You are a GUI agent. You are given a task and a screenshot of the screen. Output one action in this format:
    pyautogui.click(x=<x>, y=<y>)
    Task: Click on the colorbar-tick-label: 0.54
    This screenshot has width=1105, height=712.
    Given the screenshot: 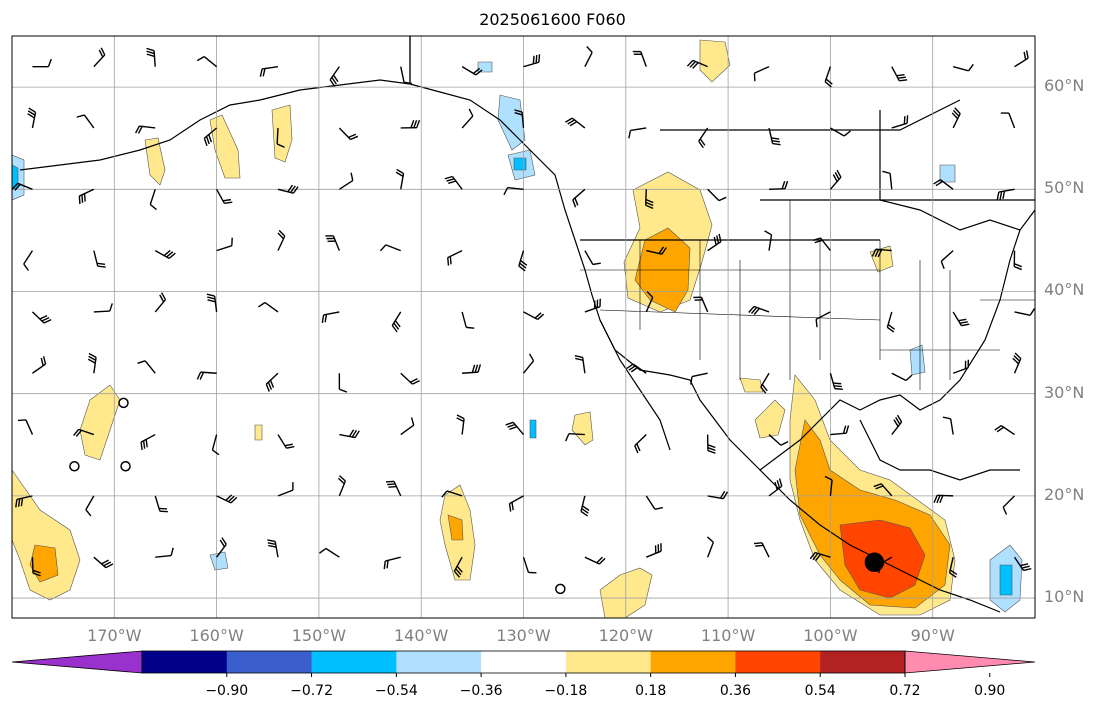 What is the action you would take?
    pyautogui.click(x=820, y=691)
    